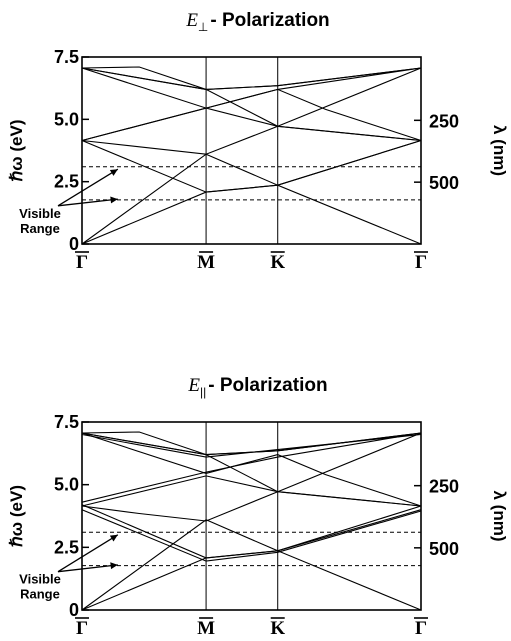 Image resolution: width=511 pixels, height=641 pixels. I want to click on chart-title: E|| - Polarization, so click(257, 387).